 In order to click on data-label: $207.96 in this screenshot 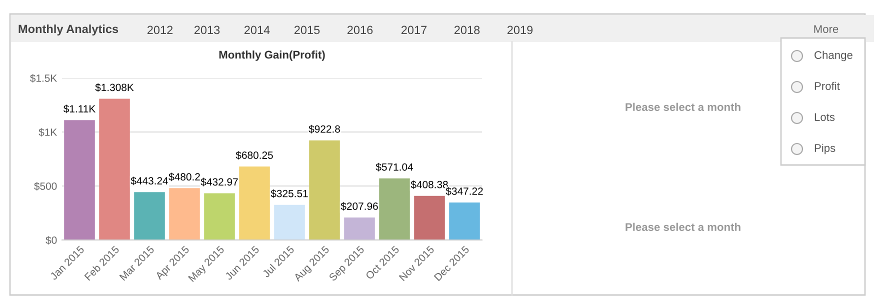, I will do `click(359, 206)`.